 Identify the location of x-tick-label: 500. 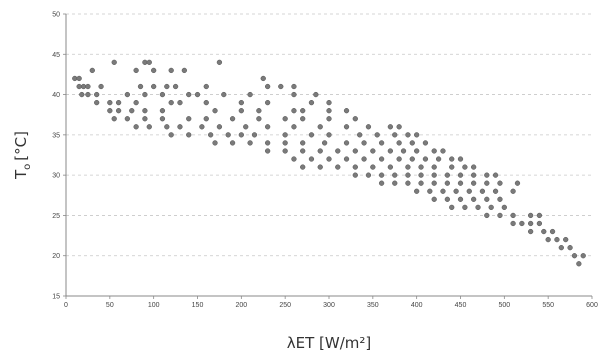
(504, 305).